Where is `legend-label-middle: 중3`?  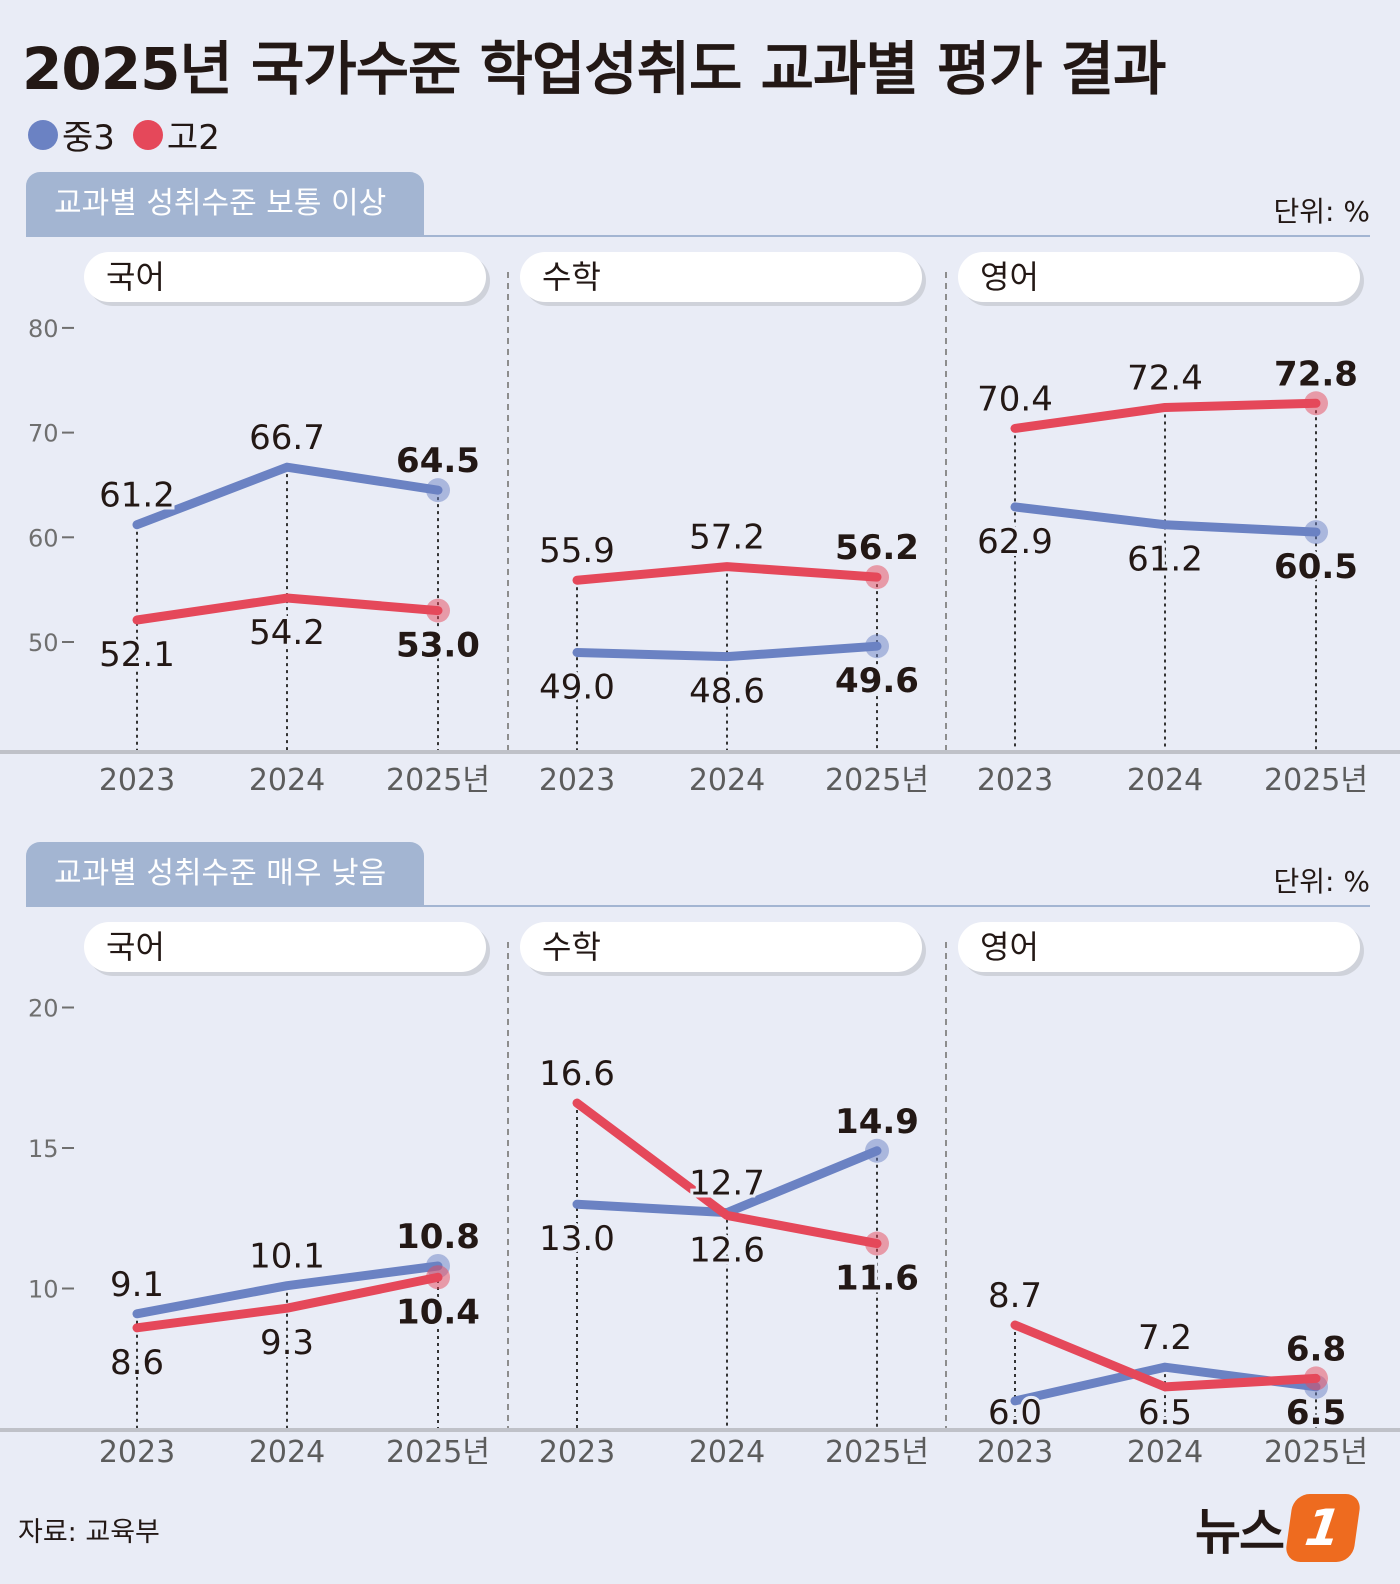 legend-label-middle: 중3 is located at coordinates (88, 138).